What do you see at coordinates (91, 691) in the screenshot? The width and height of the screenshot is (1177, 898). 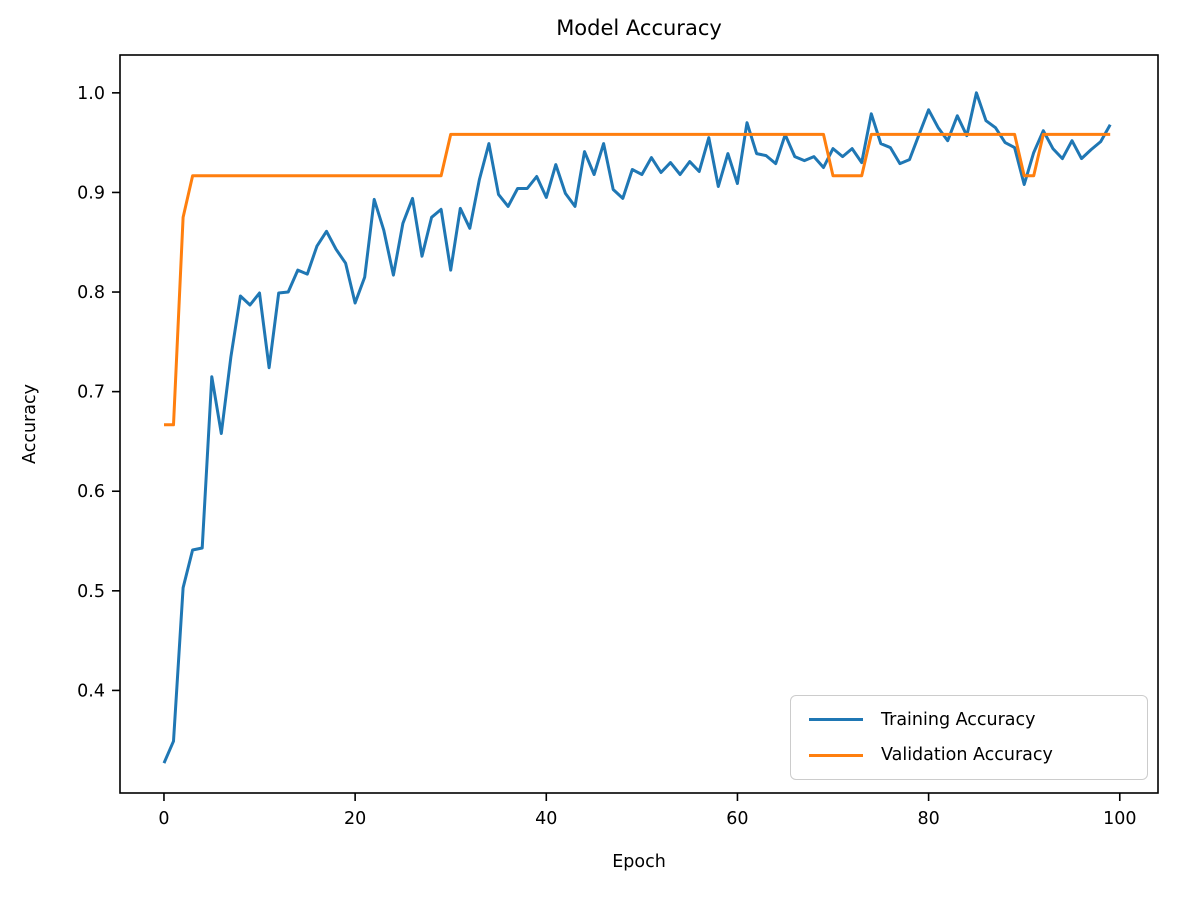 I see `y-tick-label: 0.4` at bounding box center [91, 691].